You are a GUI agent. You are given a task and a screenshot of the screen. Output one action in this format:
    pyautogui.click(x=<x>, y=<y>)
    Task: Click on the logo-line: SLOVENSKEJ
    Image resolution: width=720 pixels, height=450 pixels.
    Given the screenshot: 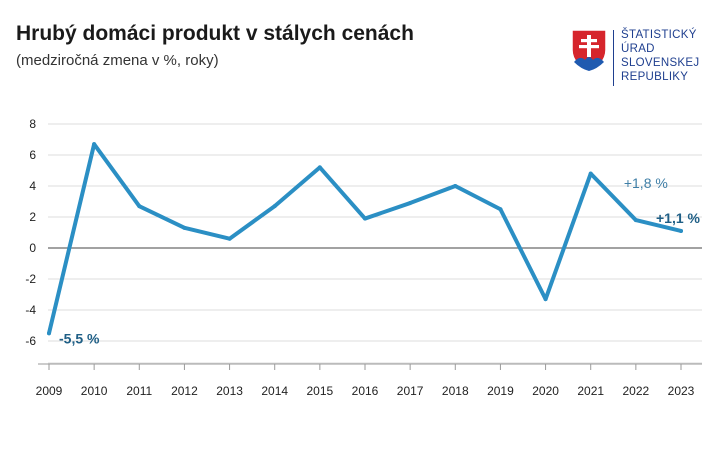 What is the action you would take?
    pyautogui.click(x=660, y=63)
    